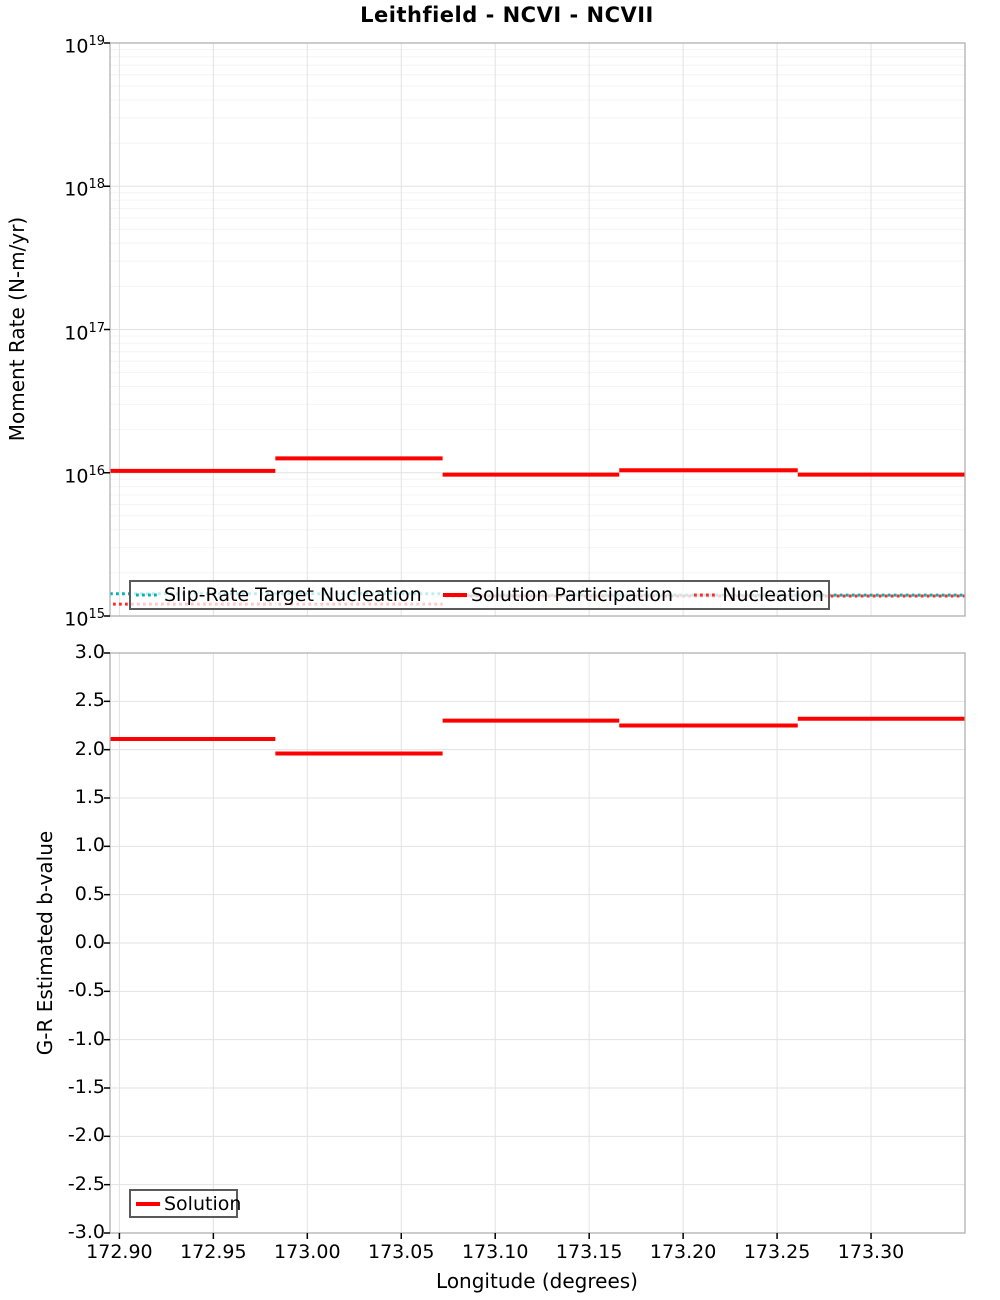 Image resolution: width=1000 pixels, height=1300 pixels. I want to click on x-tick-label: 173.05, so click(401, 1252).